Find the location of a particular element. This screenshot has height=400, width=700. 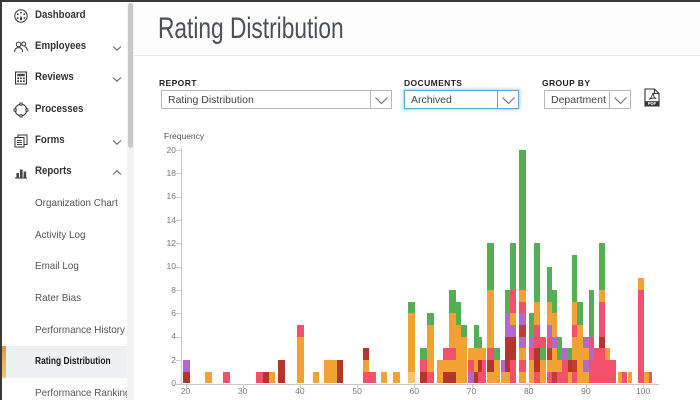

svg-text: PDF is located at coordinates (652, 103).